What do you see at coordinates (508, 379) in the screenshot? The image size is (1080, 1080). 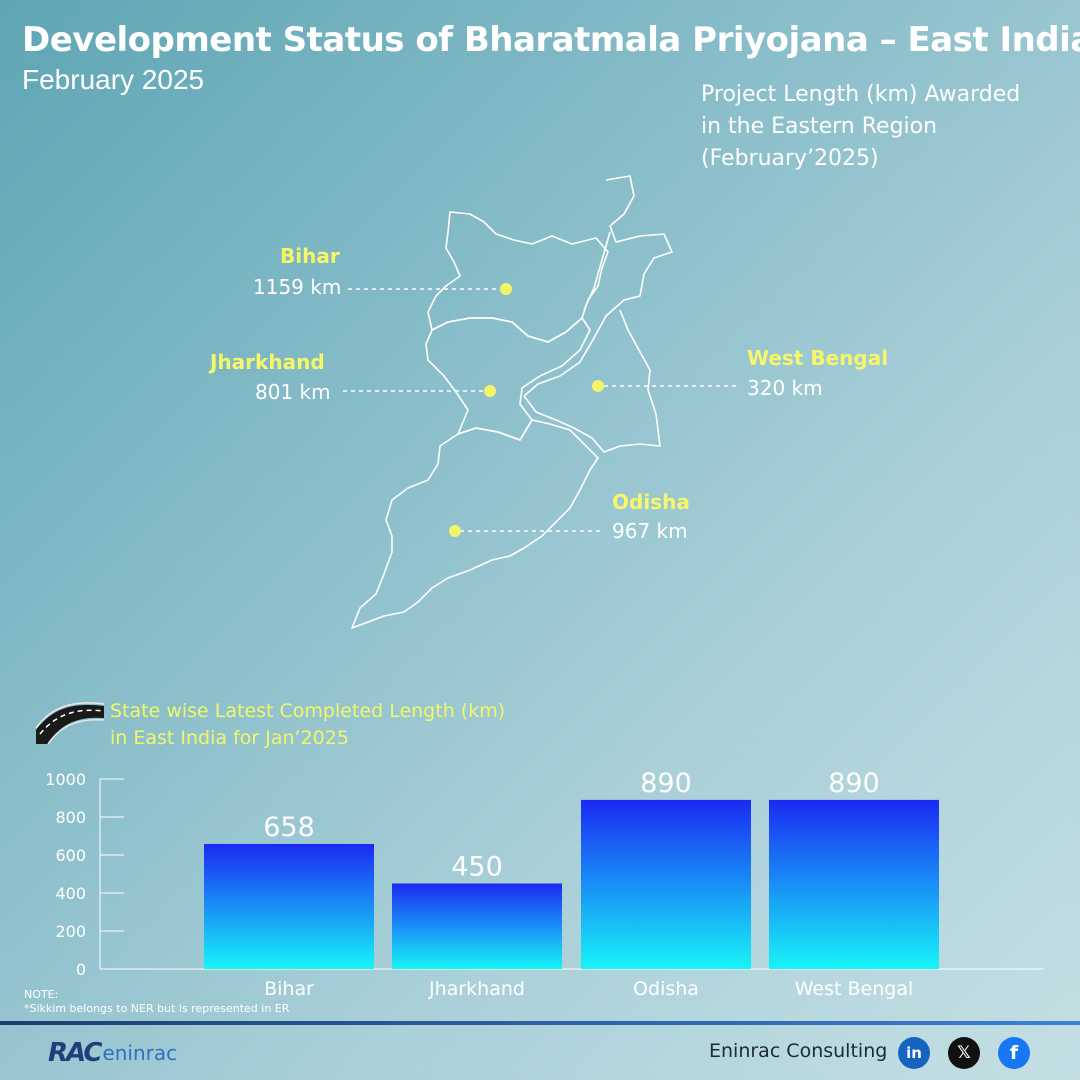 I see `jharkhand-outline` at bounding box center [508, 379].